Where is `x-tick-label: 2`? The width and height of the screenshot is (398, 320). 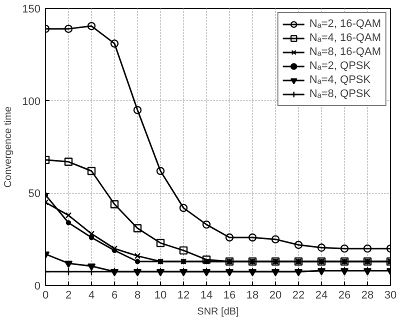 x-tick-label: 2 is located at coordinates (68, 296).